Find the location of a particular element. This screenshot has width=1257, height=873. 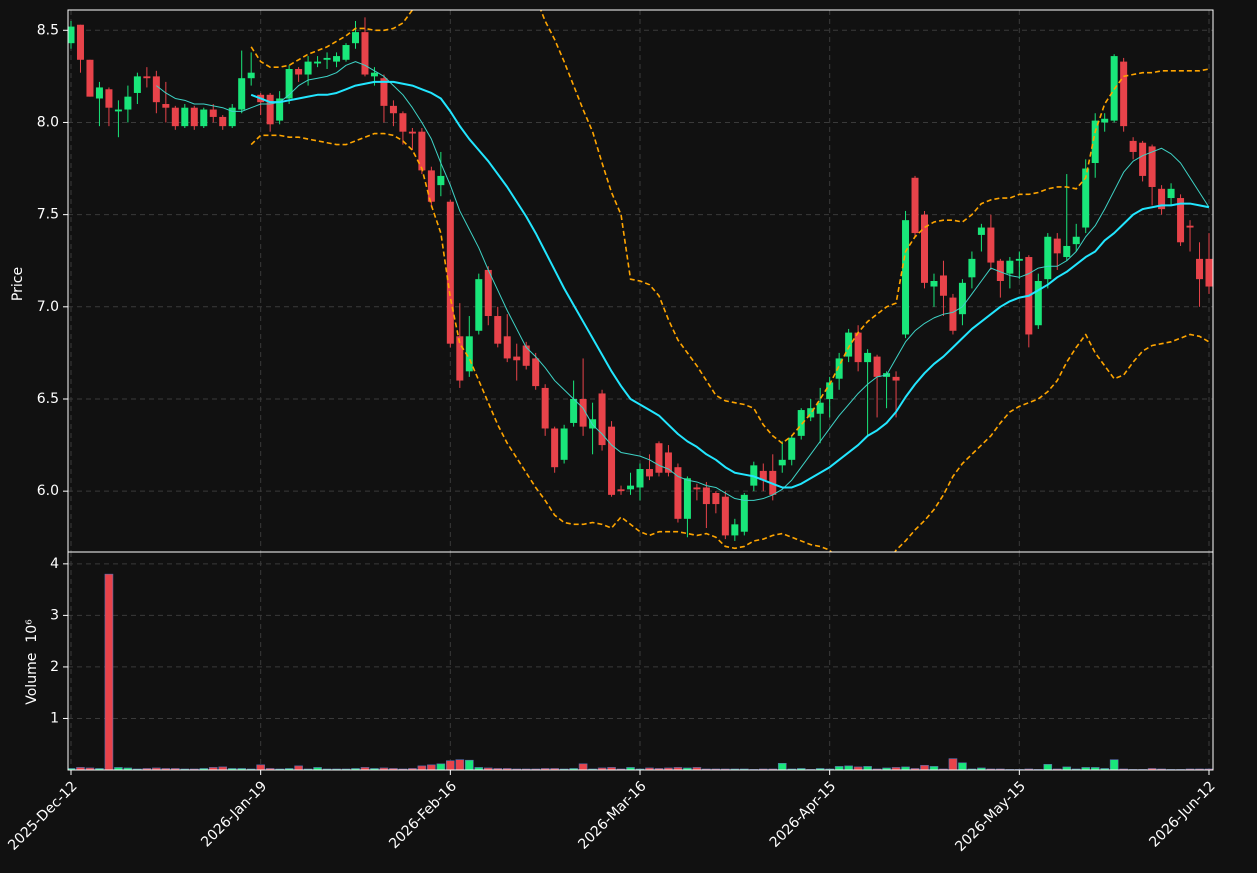

volume-axis-label: Volume 10⁶ is located at coordinates (32, 662).